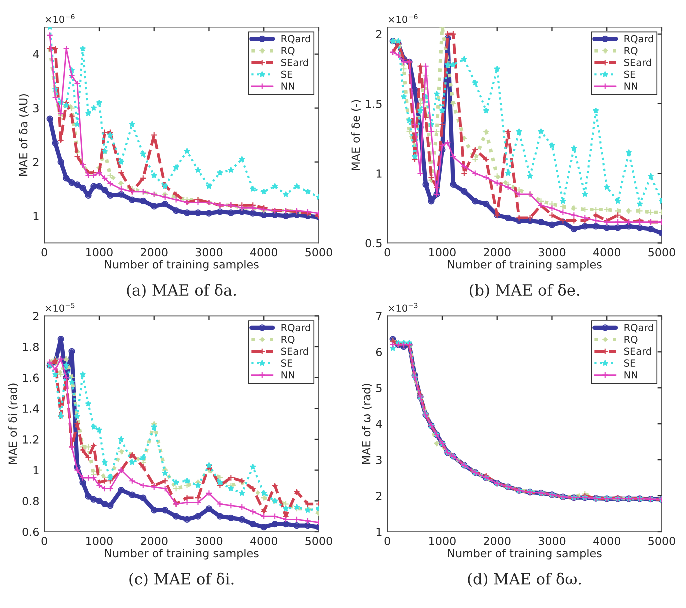 This screenshot has height=608, width=686. Describe the element at coordinates (379, 388) in the screenshot. I see `y-tick-label: 5` at that location.